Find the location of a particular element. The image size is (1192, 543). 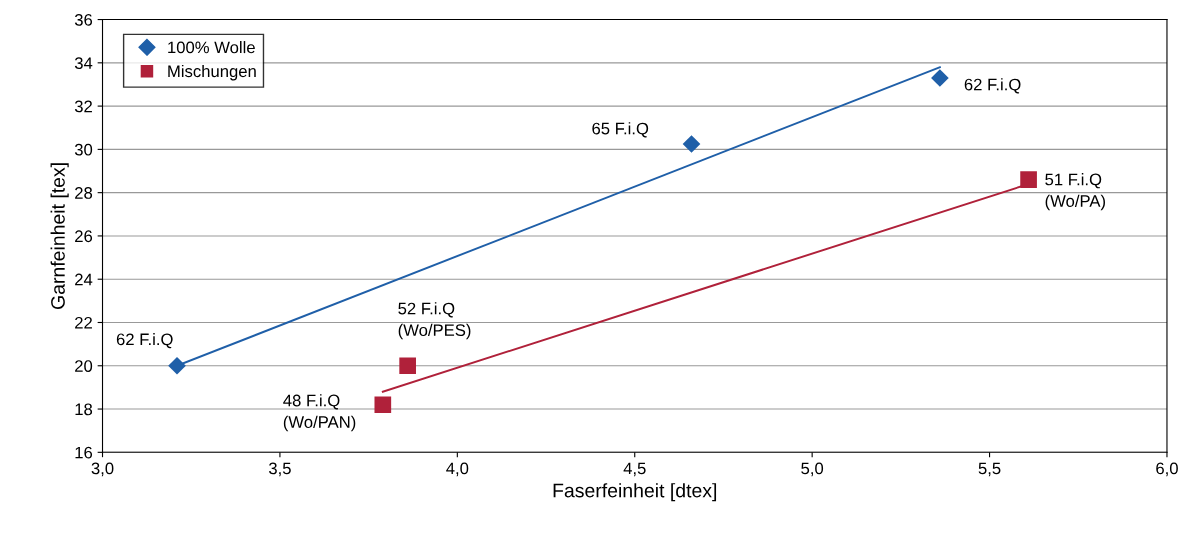

y-tick-label: 22 is located at coordinates (83, 322).